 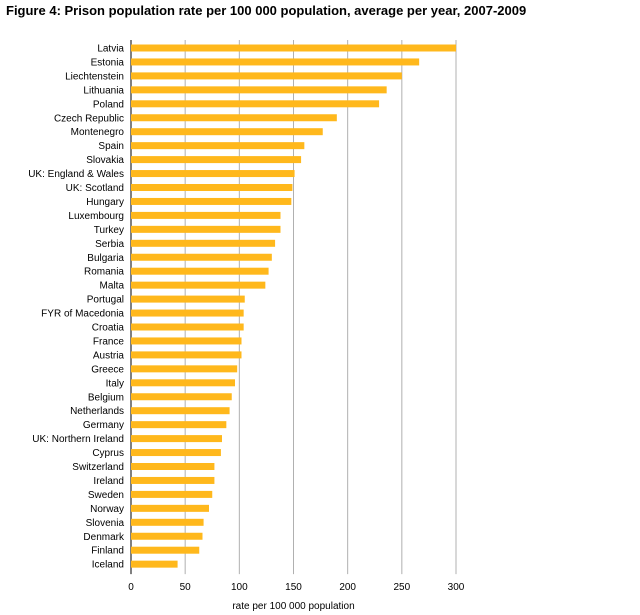 What do you see at coordinates (109, 355) in the screenshot?
I see `category-label: Austria` at bounding box center [109, 355].